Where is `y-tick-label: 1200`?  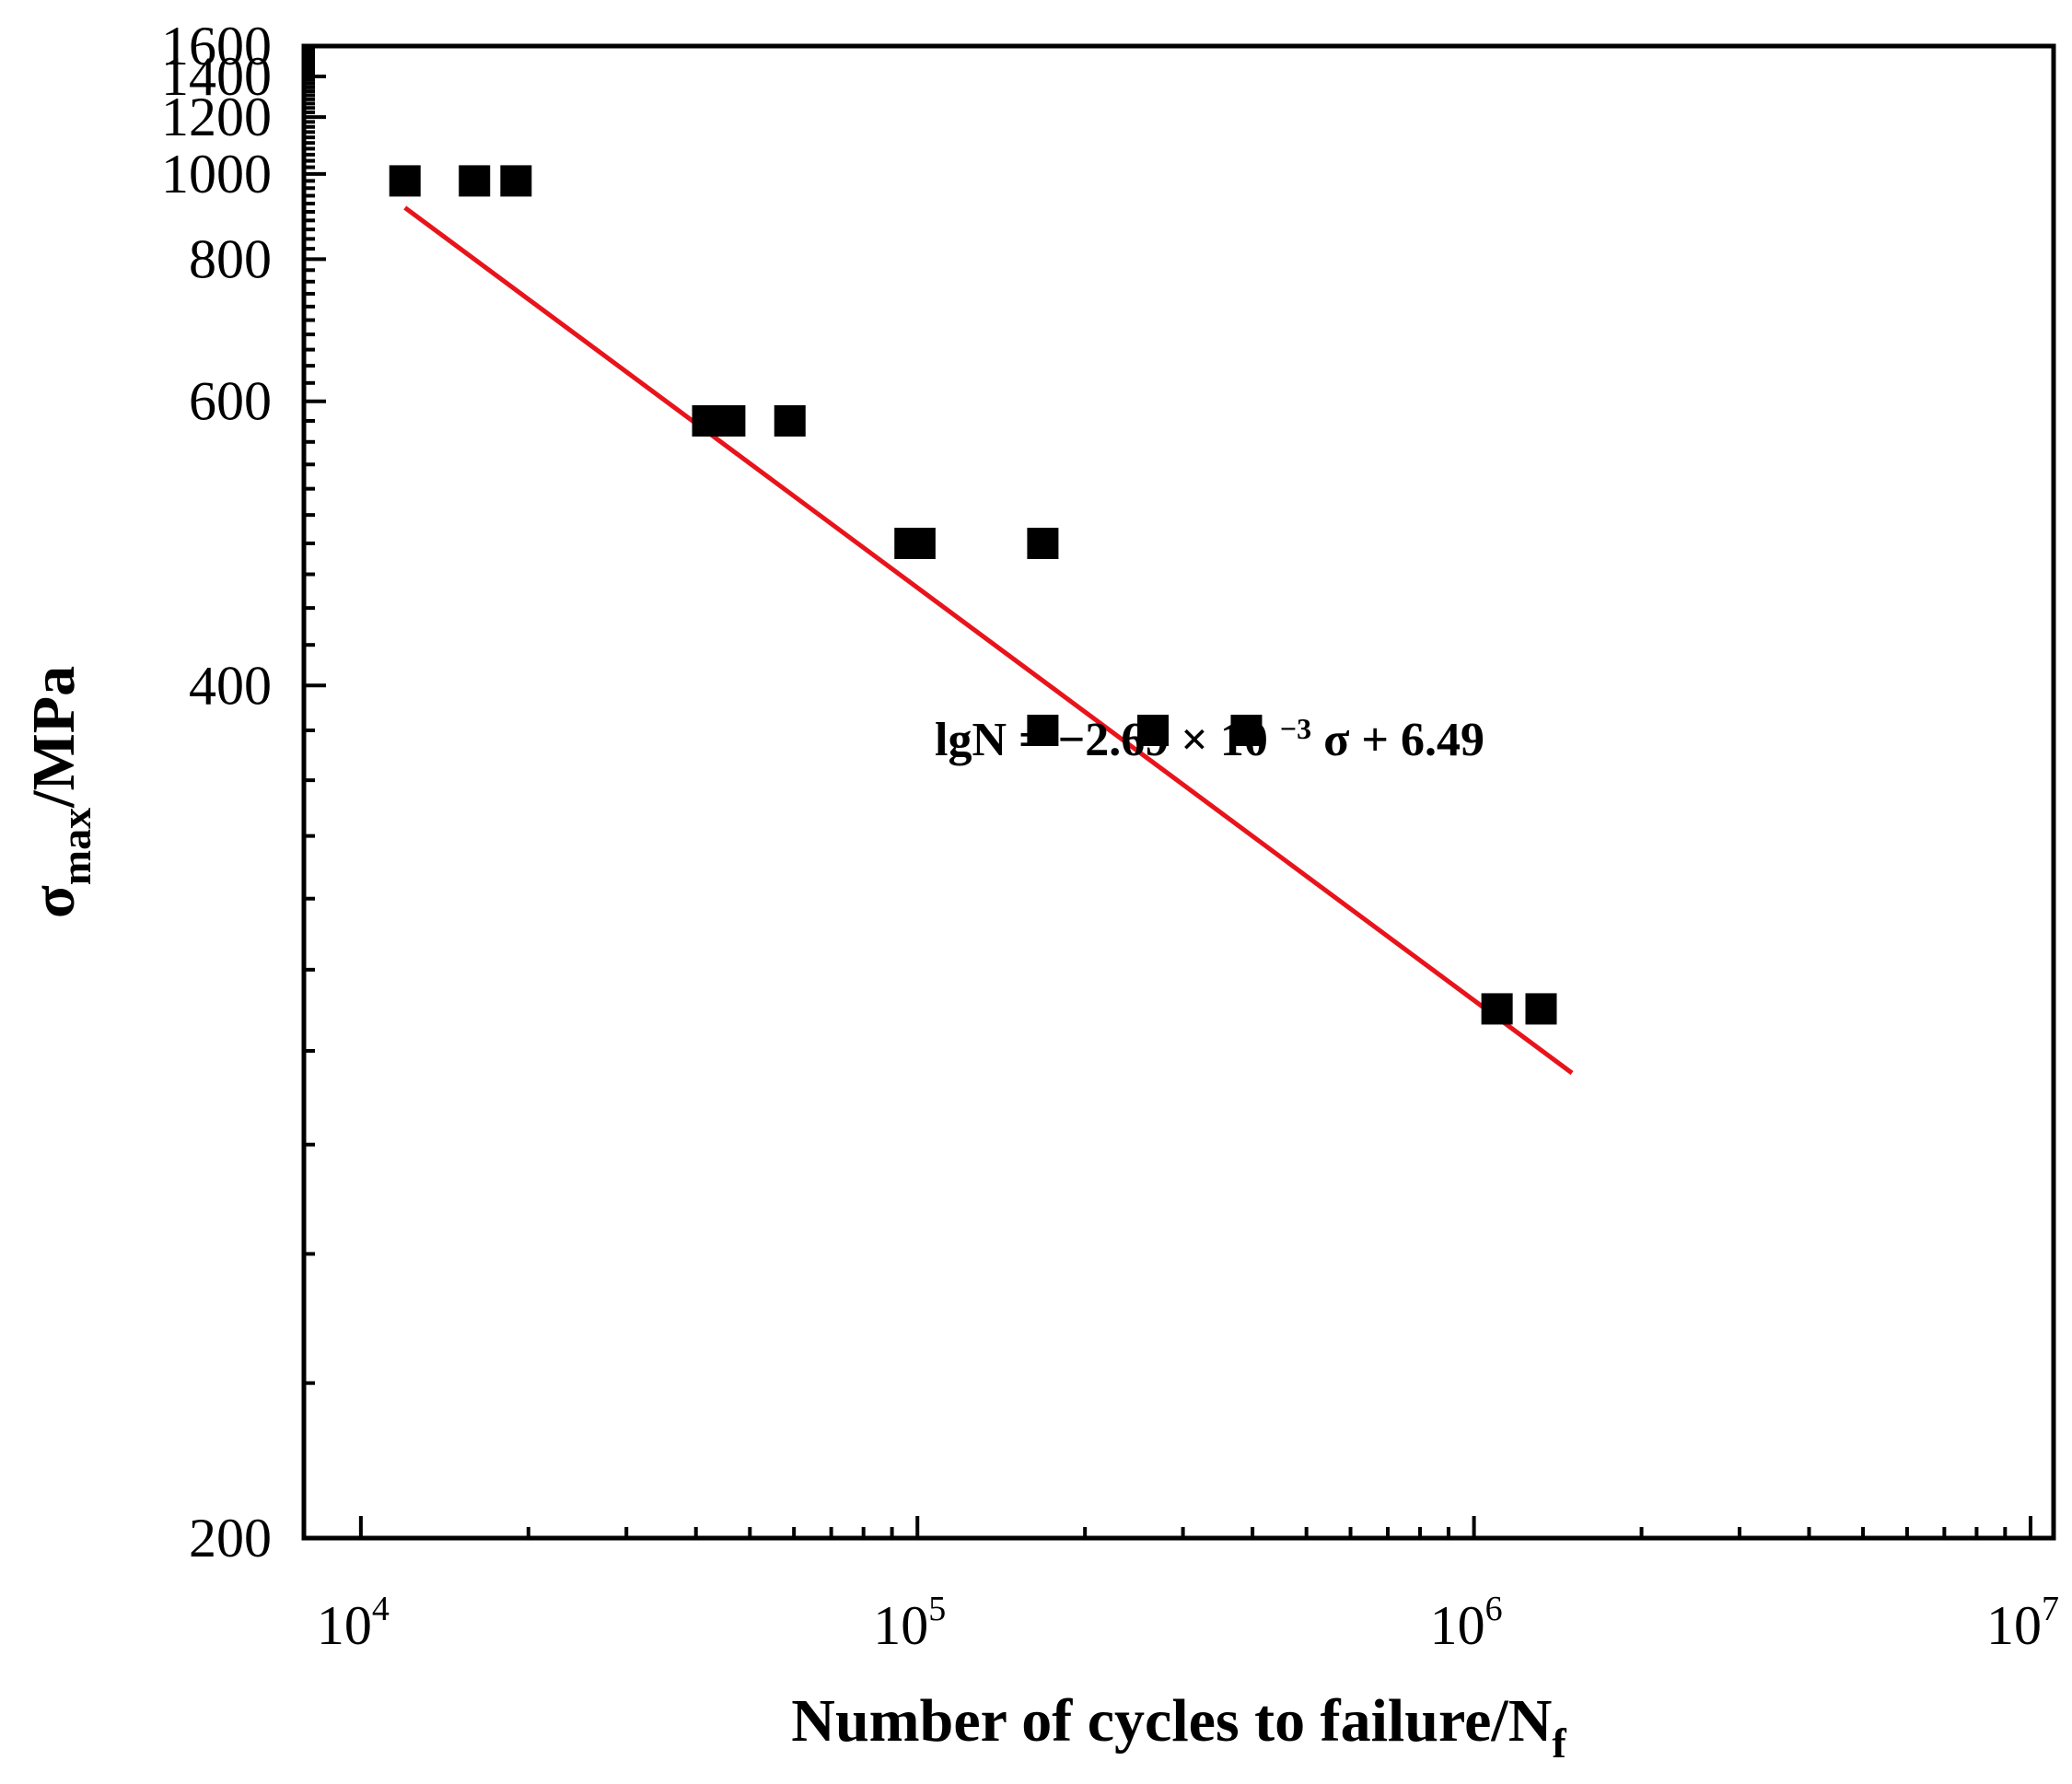
y-tick-label: 1200 is located at coordinates (216, 117).